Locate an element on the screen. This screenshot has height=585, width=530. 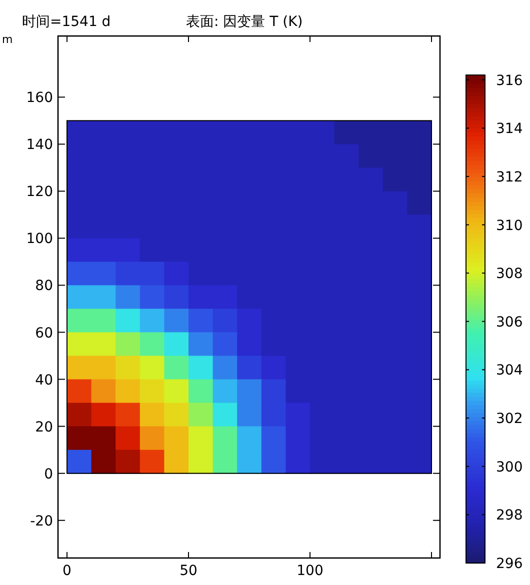
x-tick-label: 50 is located at coordinates (189, 571).